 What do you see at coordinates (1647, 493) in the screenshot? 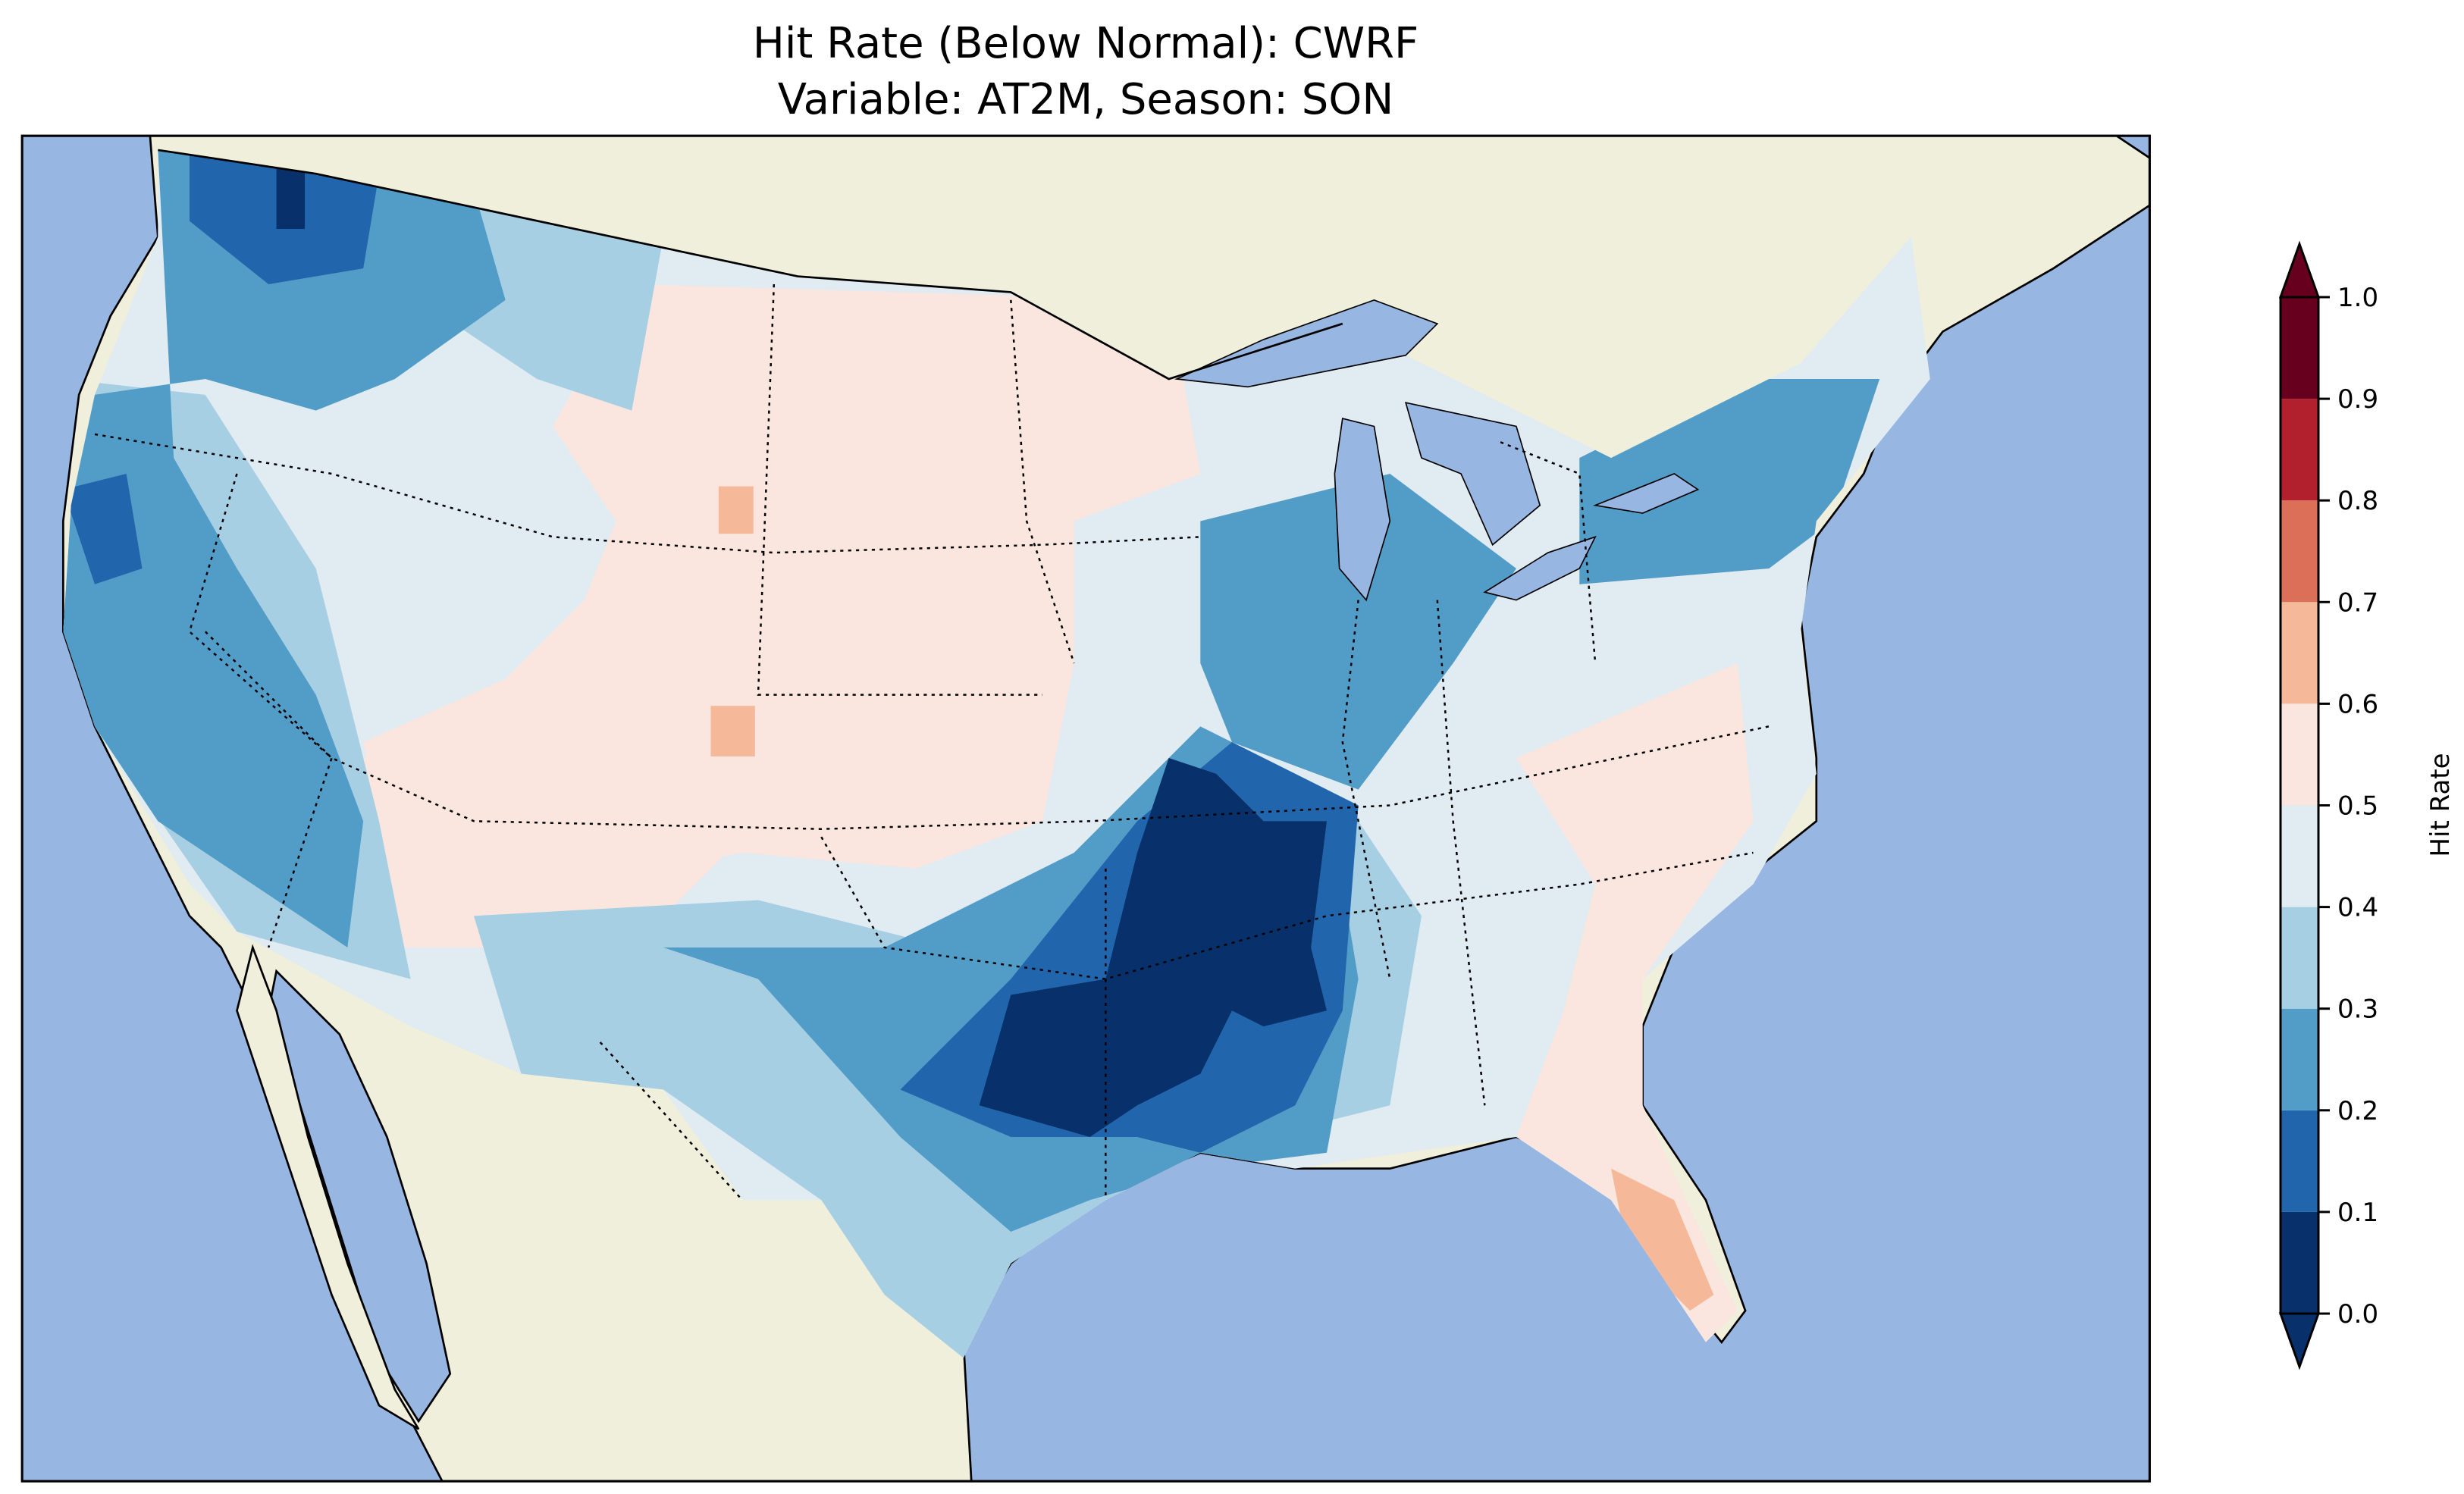
I see `lake-ontario` at bounding box center [1647, 493].